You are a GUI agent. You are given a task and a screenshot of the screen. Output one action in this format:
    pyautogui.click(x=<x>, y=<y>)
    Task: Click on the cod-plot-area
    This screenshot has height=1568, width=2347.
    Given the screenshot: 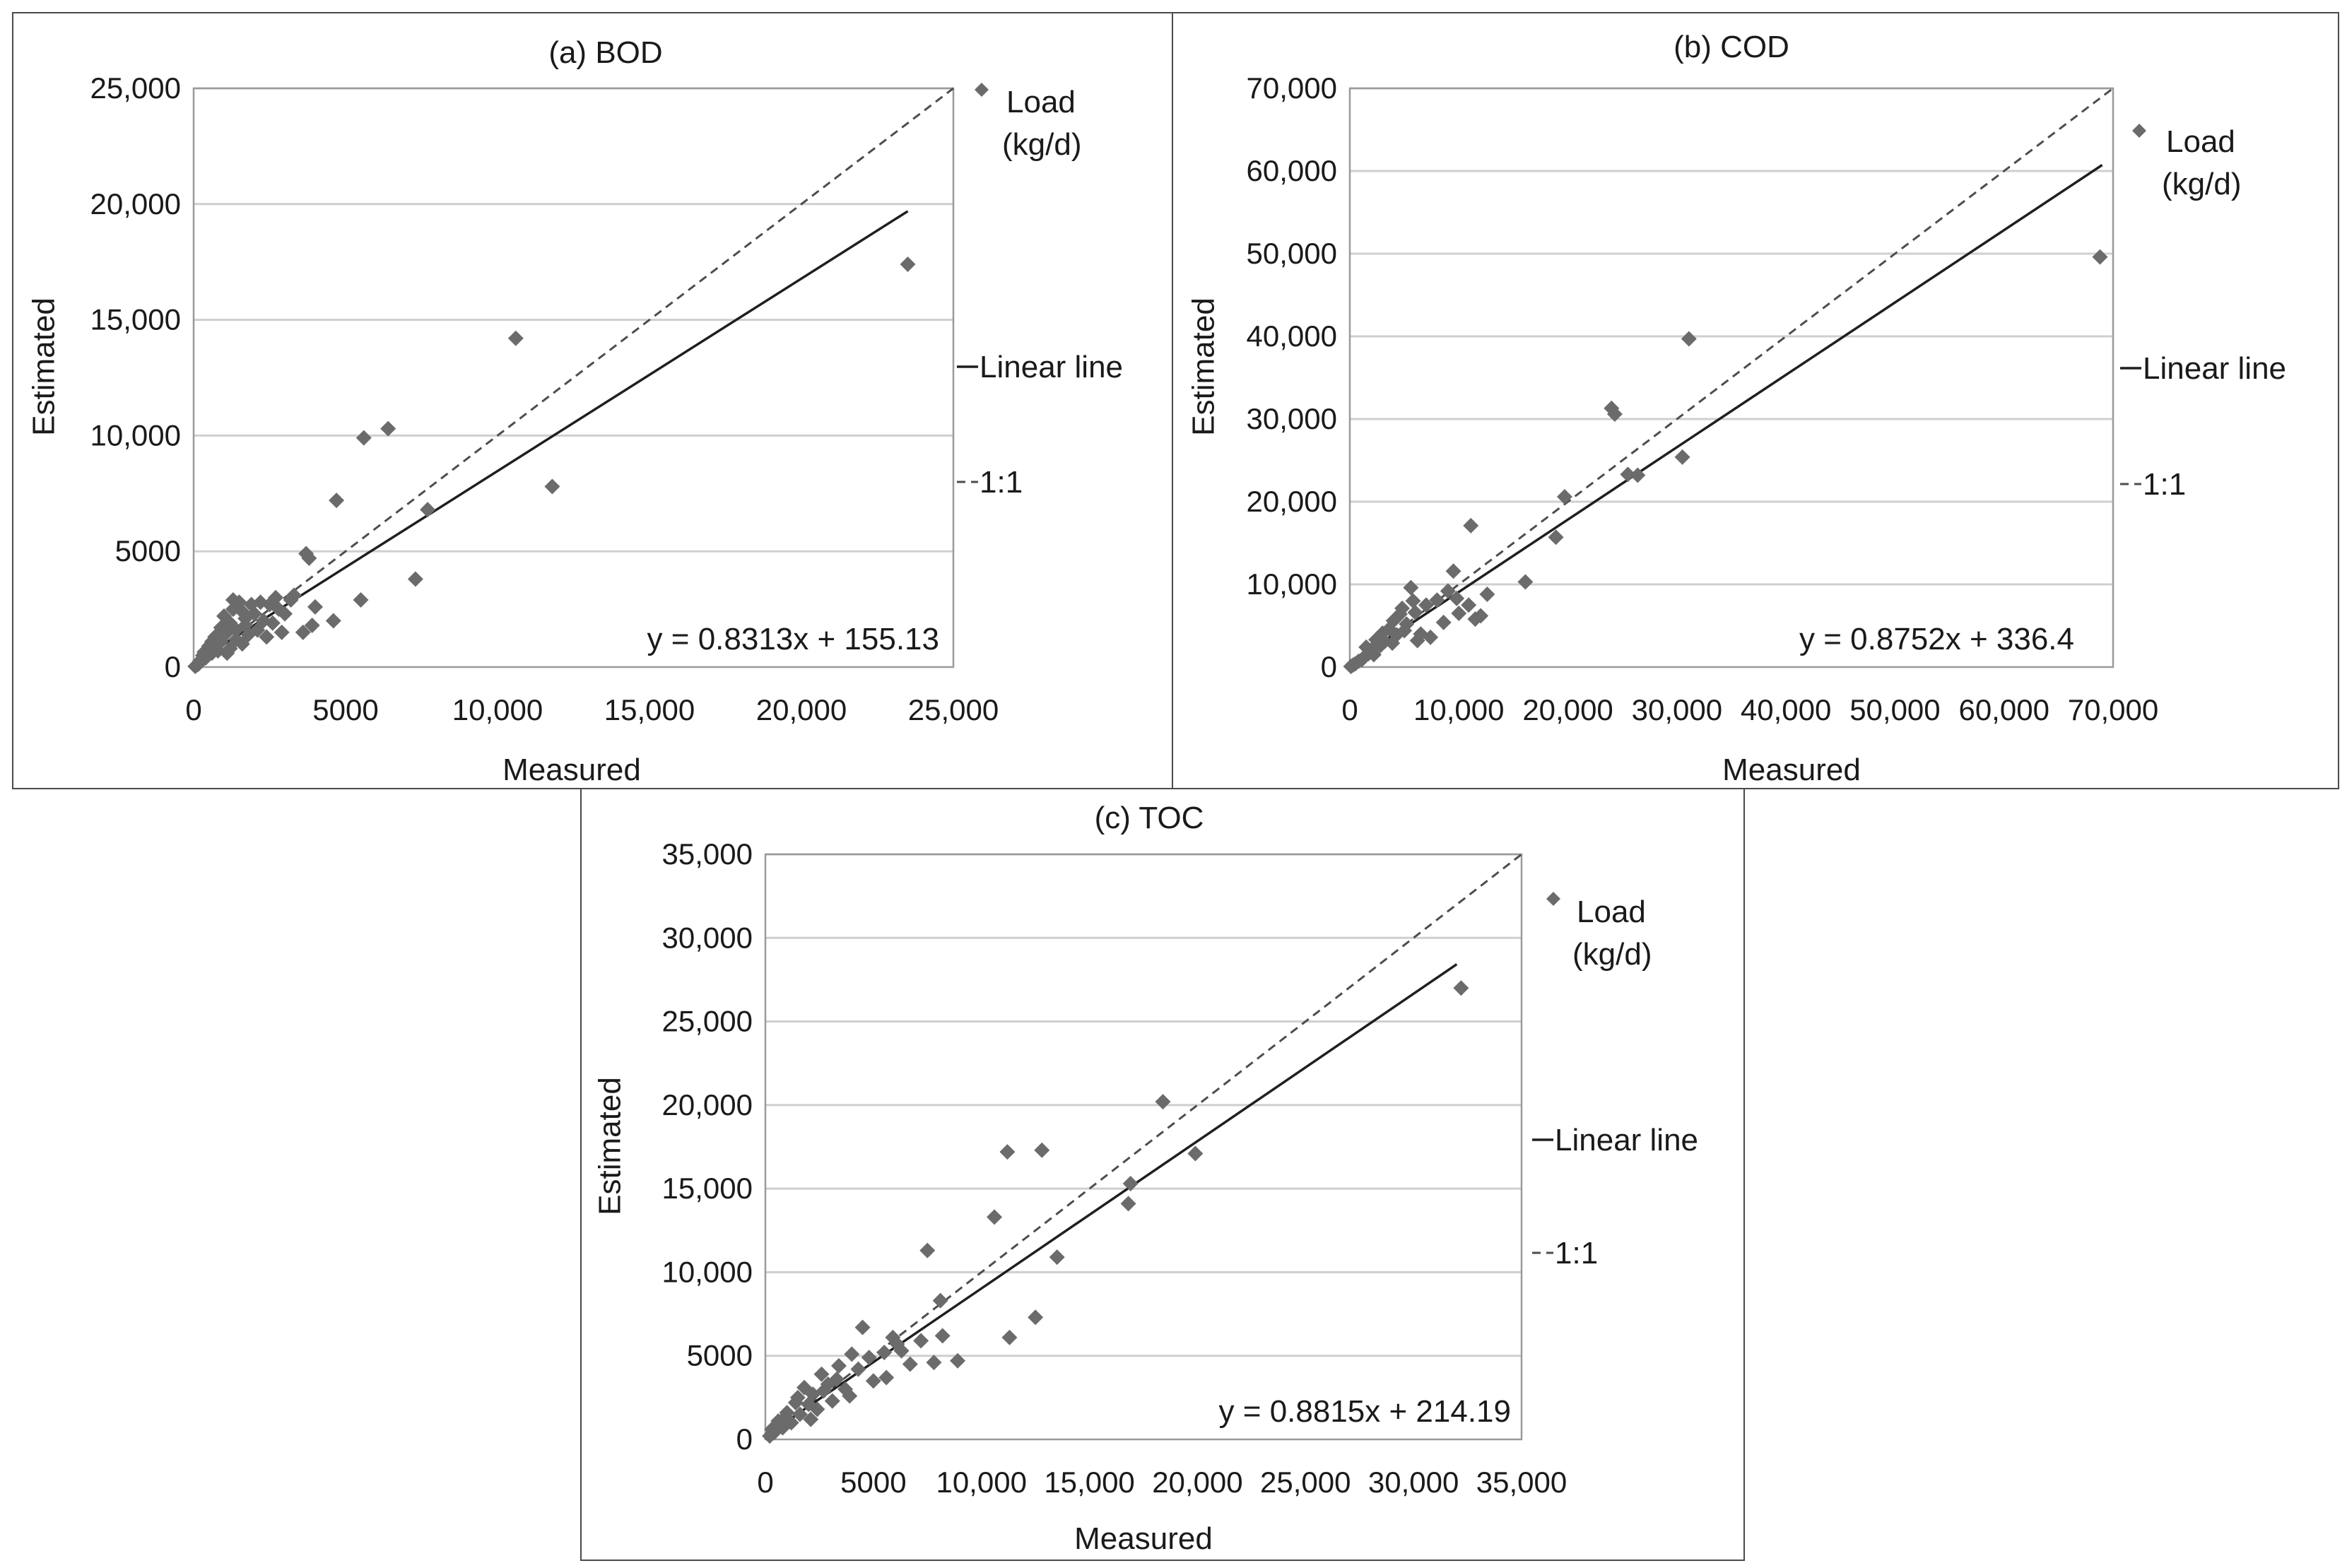 What is the action you would take?
    pyautogui.click(x=1731, y=377)
    